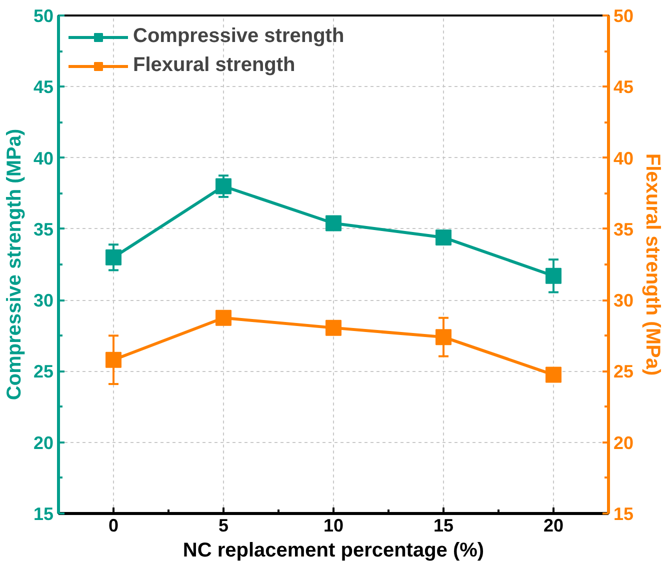 The height and width of the screenshot is (564, 666). I want to click on y-tick-label: 40, so click(43, 158).